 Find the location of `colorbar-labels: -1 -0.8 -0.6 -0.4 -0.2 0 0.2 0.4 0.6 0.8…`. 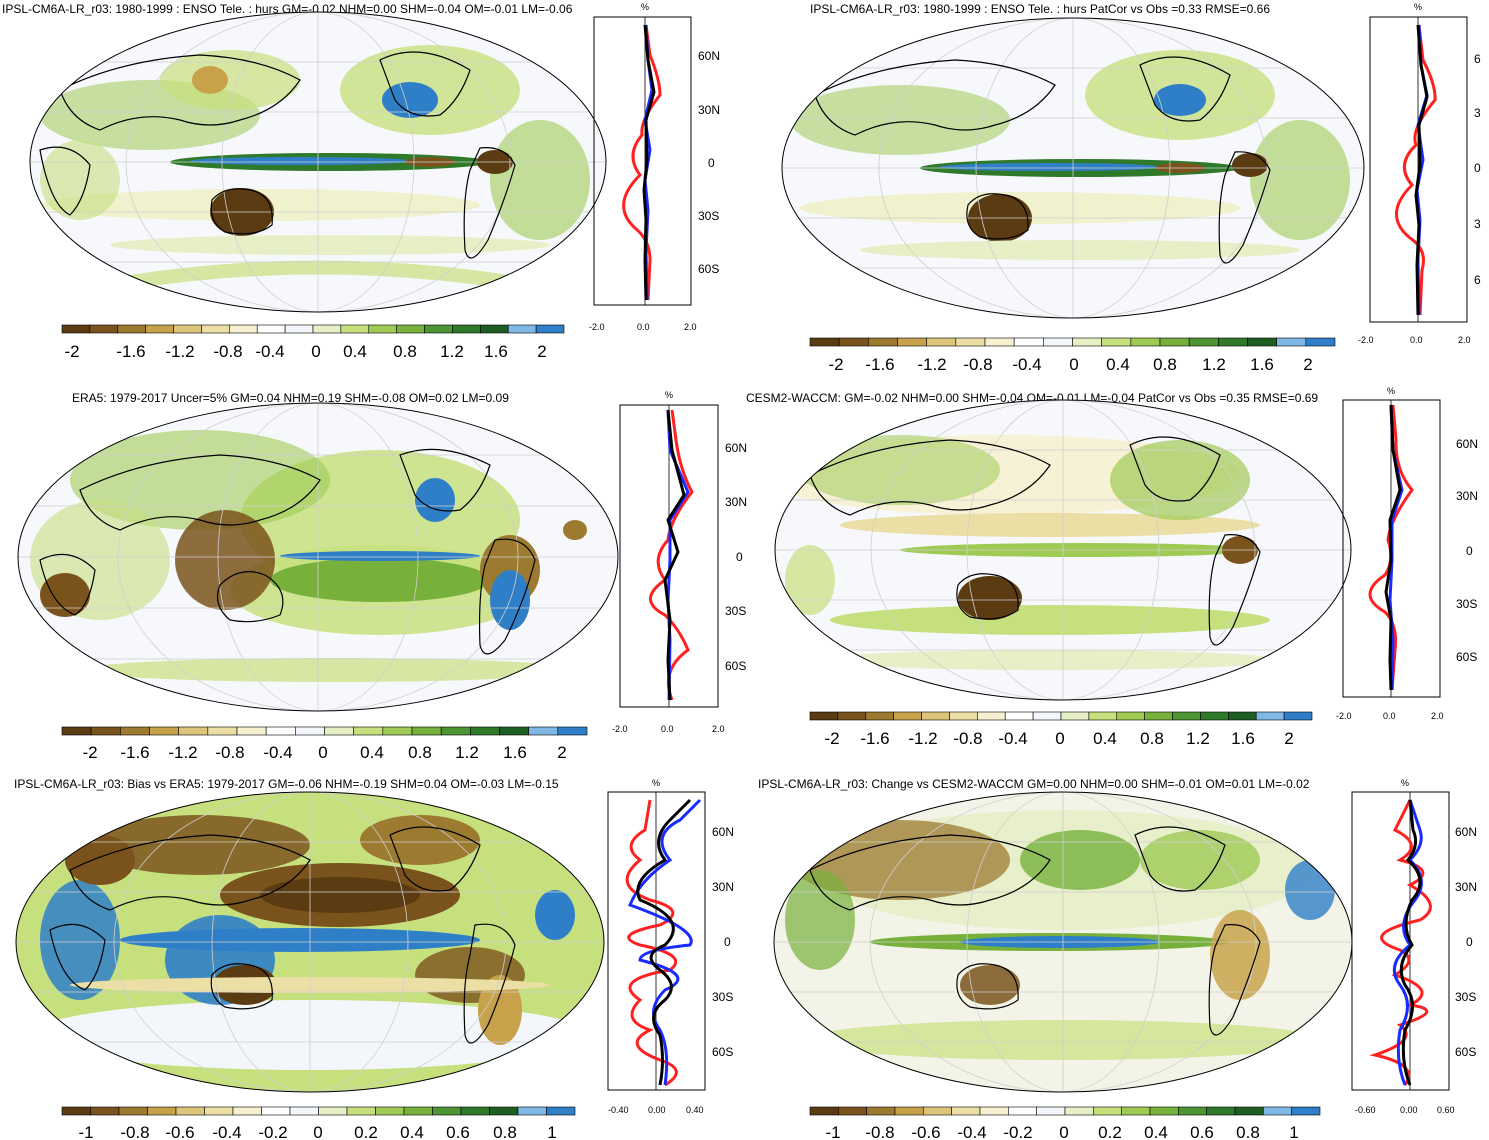

colorbar-labels: -1 -0.8 -0.6 -0.4 -0.2 0 0.2 0.4 0.6 0.8… is located at coordinates (1061, 1131).